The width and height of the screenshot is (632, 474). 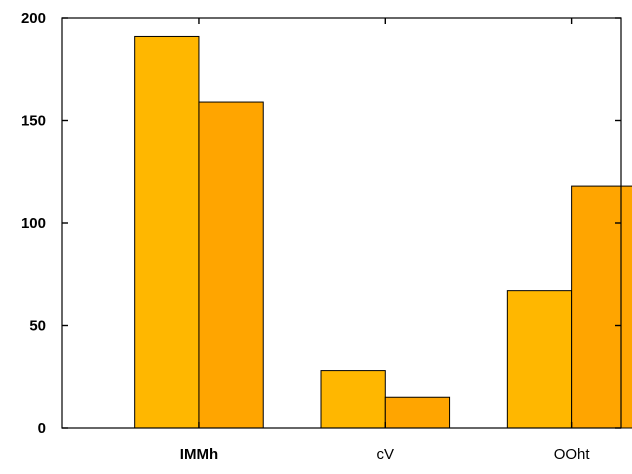 What do you see at coordinates (33, 121) in the screenshot?
I see `y-tick-label-150: 150` at bounding box center [33, 121].